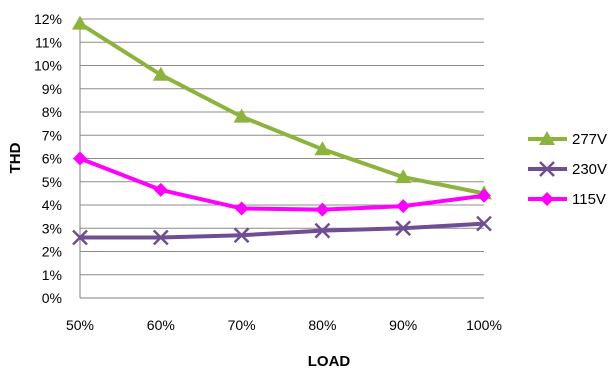 The image size is (616, 374). Describe the element at coordinates (80, 325) in the screenshot. I see `x-tick-label: 50%` at that location.